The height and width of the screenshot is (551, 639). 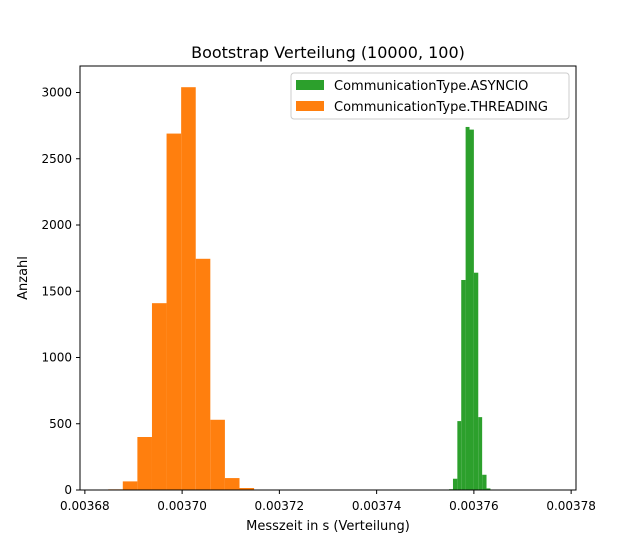 I want to click on legend-box, so click(x=430, y=96).